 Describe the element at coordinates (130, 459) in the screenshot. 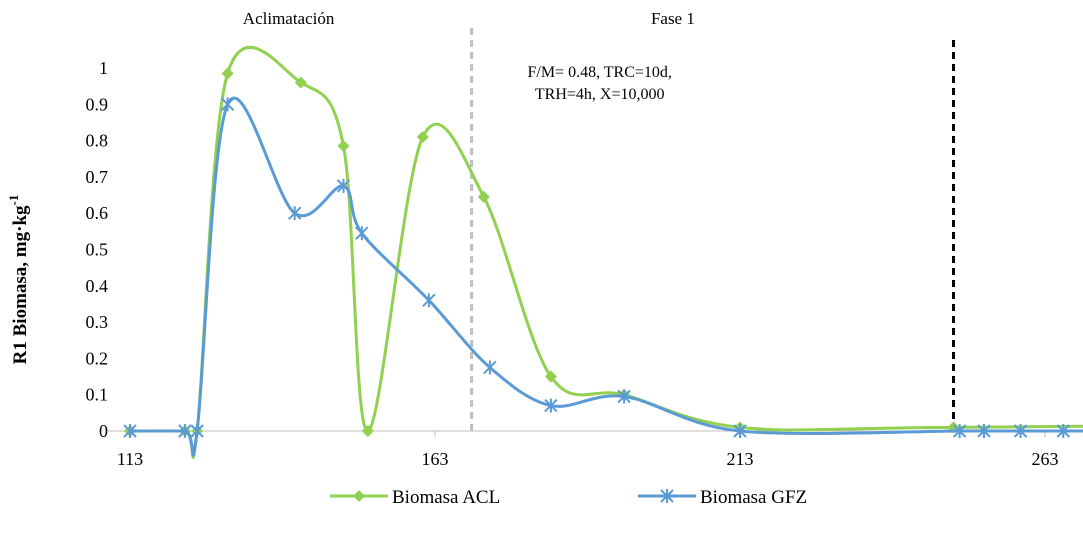

I see `x-tick-label: 113` at that location.